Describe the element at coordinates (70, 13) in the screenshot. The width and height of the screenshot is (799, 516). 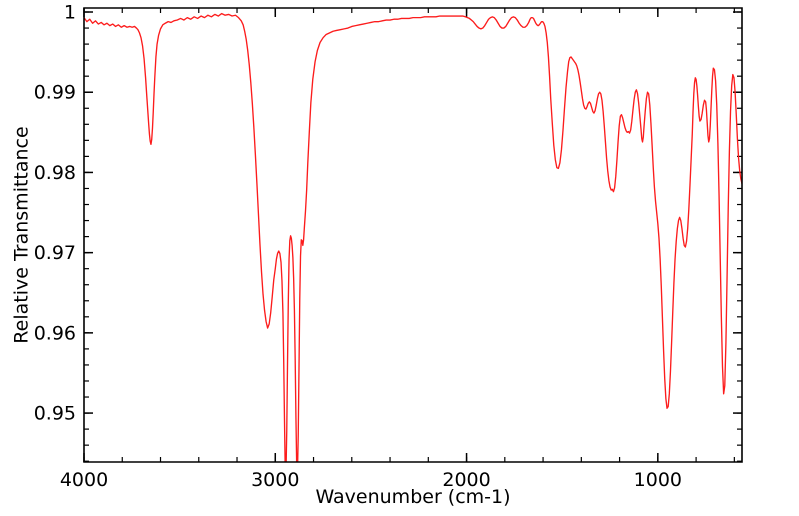
I see `y-tick-label: 1` at that location.